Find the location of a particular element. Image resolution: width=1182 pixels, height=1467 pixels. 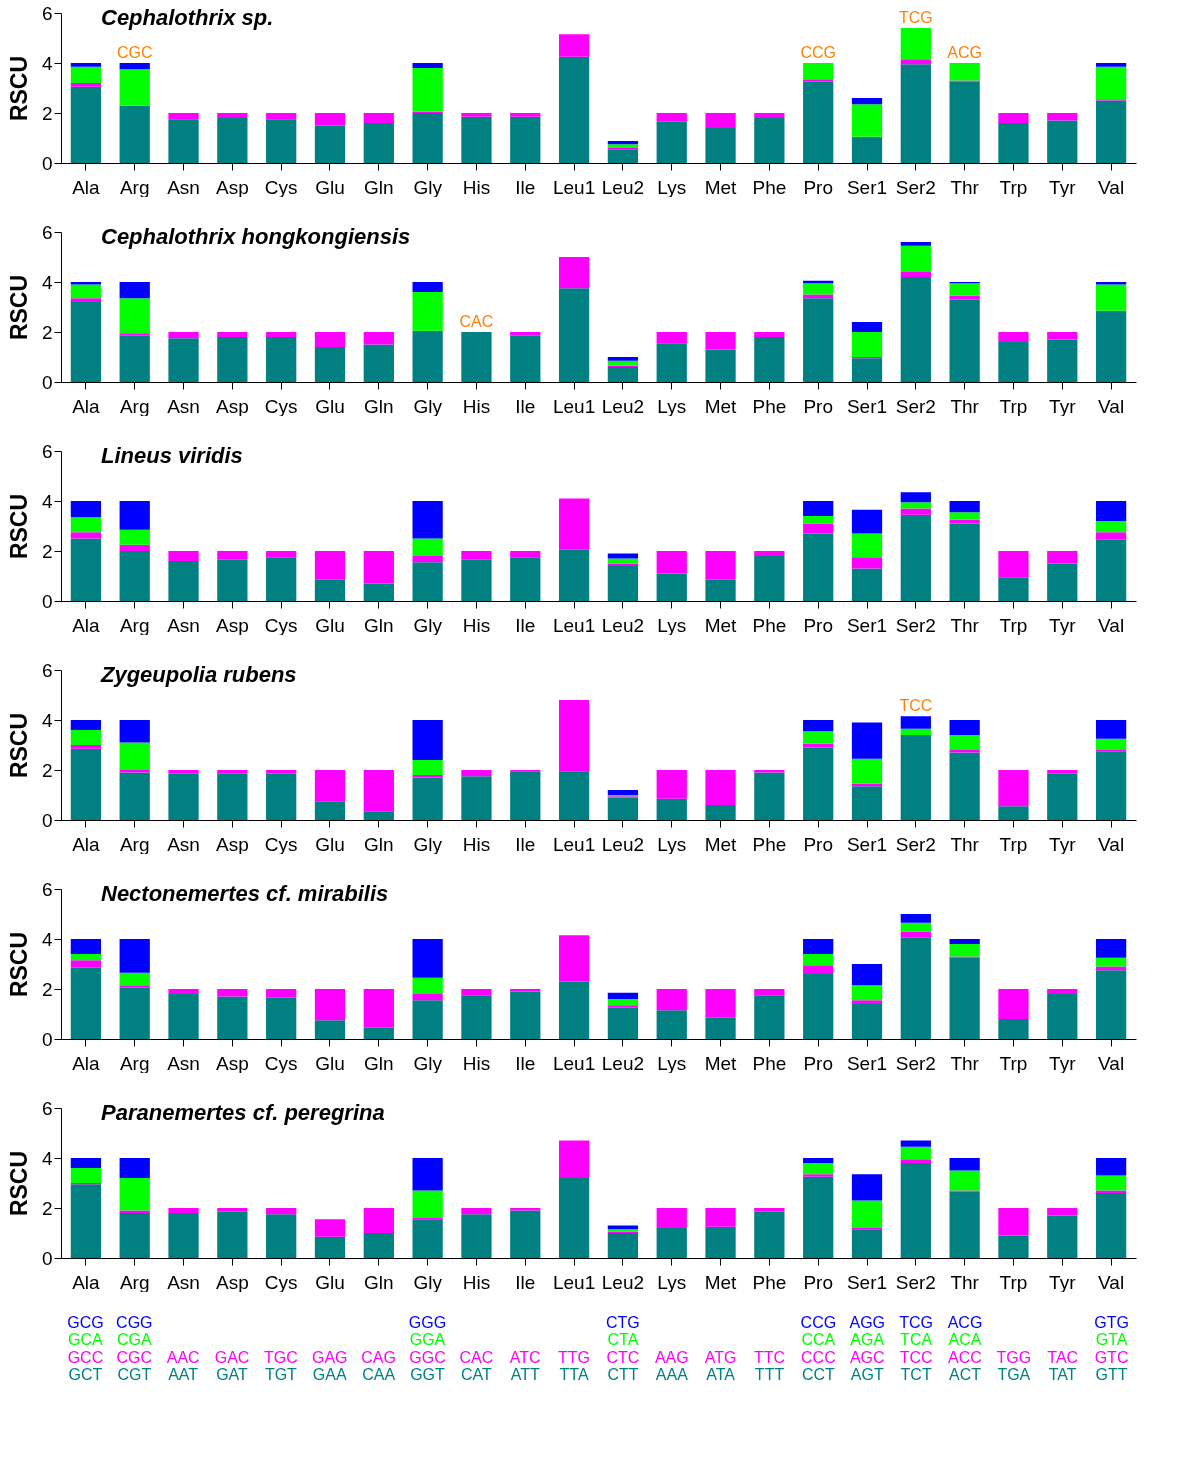

data-label: CAT is located at coordinates (476, 1375).